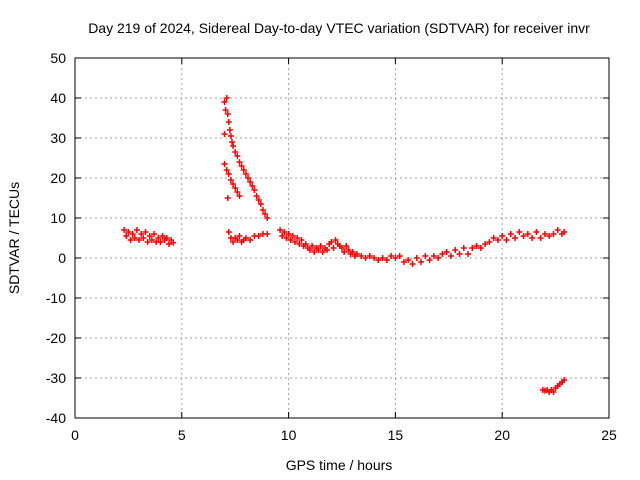  I want to click on y-tick-label: -10, so click(56, 298).